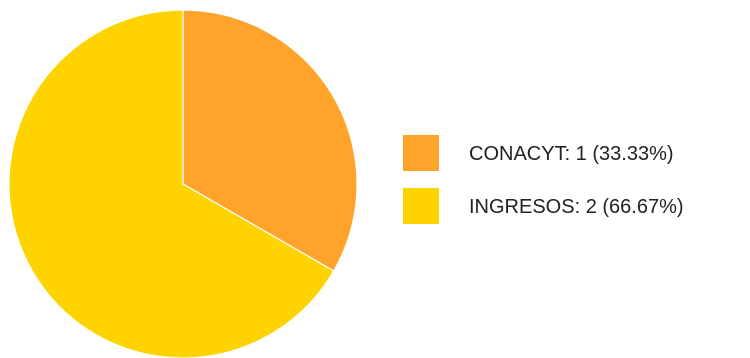  What do you see at coordinates (421, 153) in the screenshot?
I see `legend-swatch-conacyt` at bounding box center [421, 153].